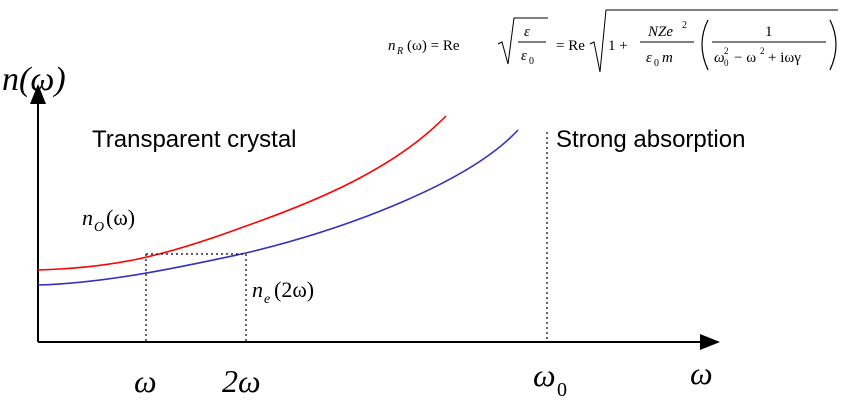 The width and height of the screenshot is (862, 400). Describe the element at coordinates (833, 45) in the screenshot. I see `paren-right` at that location.